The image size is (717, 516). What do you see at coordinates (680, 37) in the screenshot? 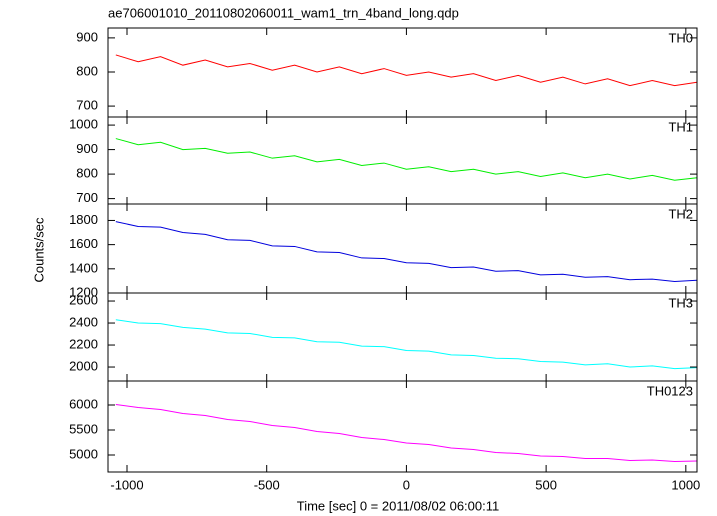
I see `panel-label: TH0` at bounding box center [680, 37].